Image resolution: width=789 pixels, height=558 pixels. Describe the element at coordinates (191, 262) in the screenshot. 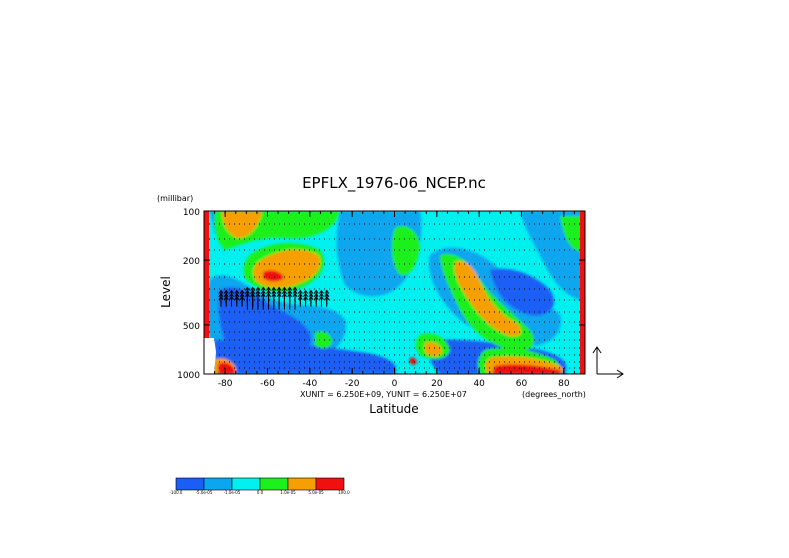

I see `y-tick-label: 200` at that location.